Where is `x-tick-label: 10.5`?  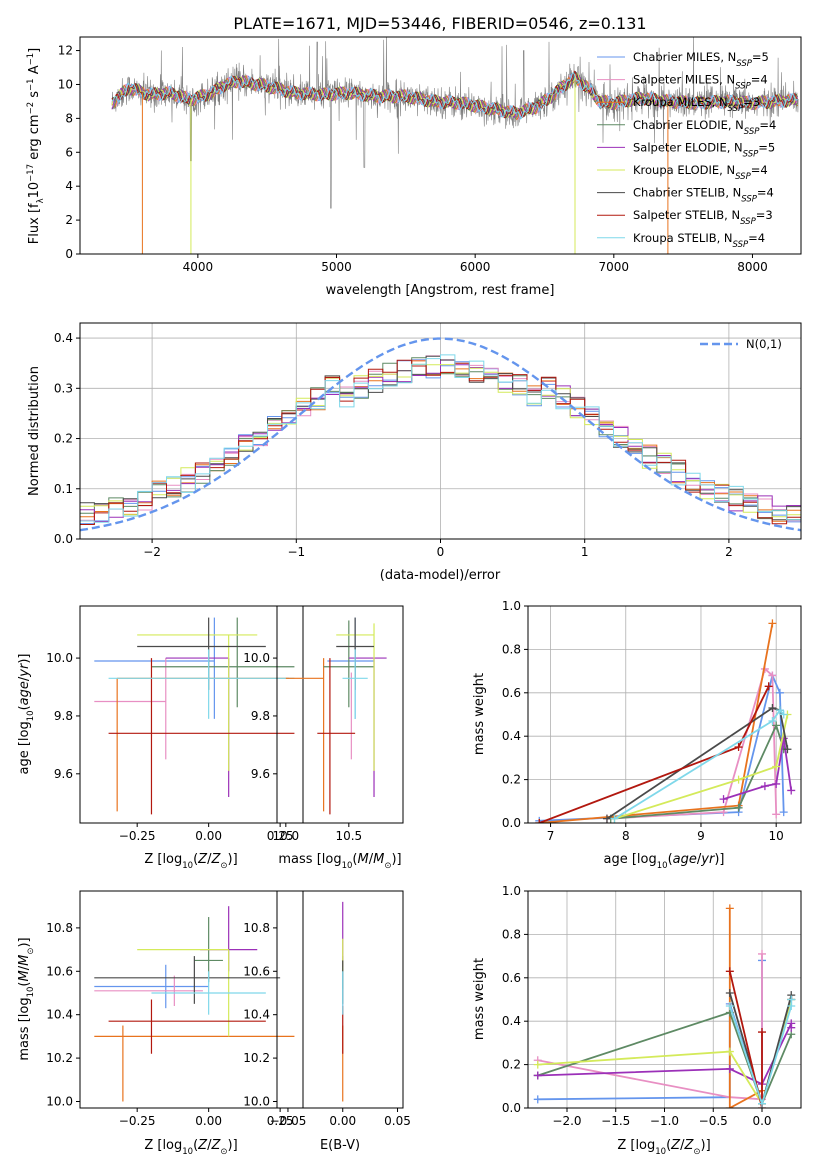 x-tick-label: 10.5 is located at coordinates (348, 836).